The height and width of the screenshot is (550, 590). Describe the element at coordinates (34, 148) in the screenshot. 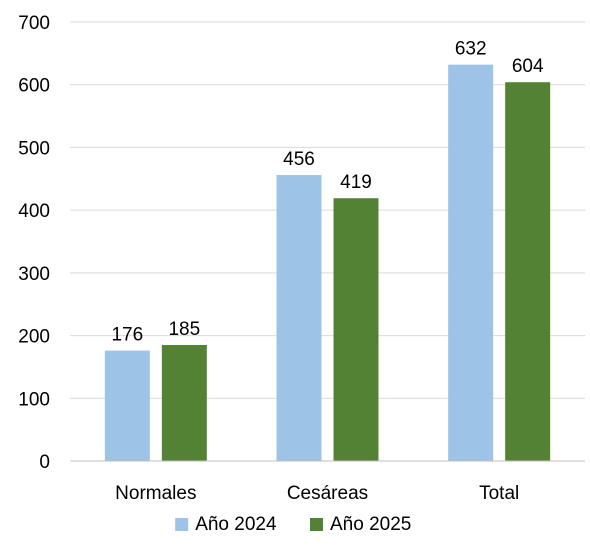

I see `y-tick-label-500: 500` at that location.